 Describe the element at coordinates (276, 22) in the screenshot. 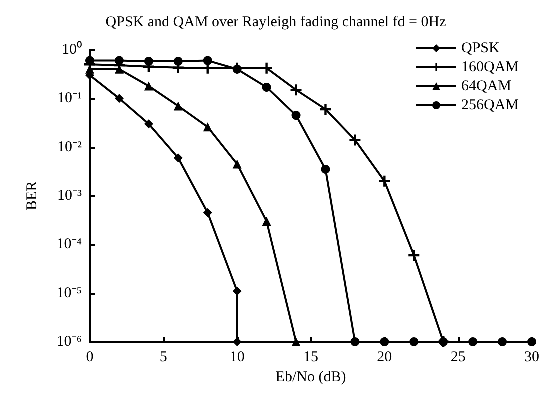

I see `chart-title: QPSK and QAM over Rayleigh fading channel fd = 0Hz` at that location.